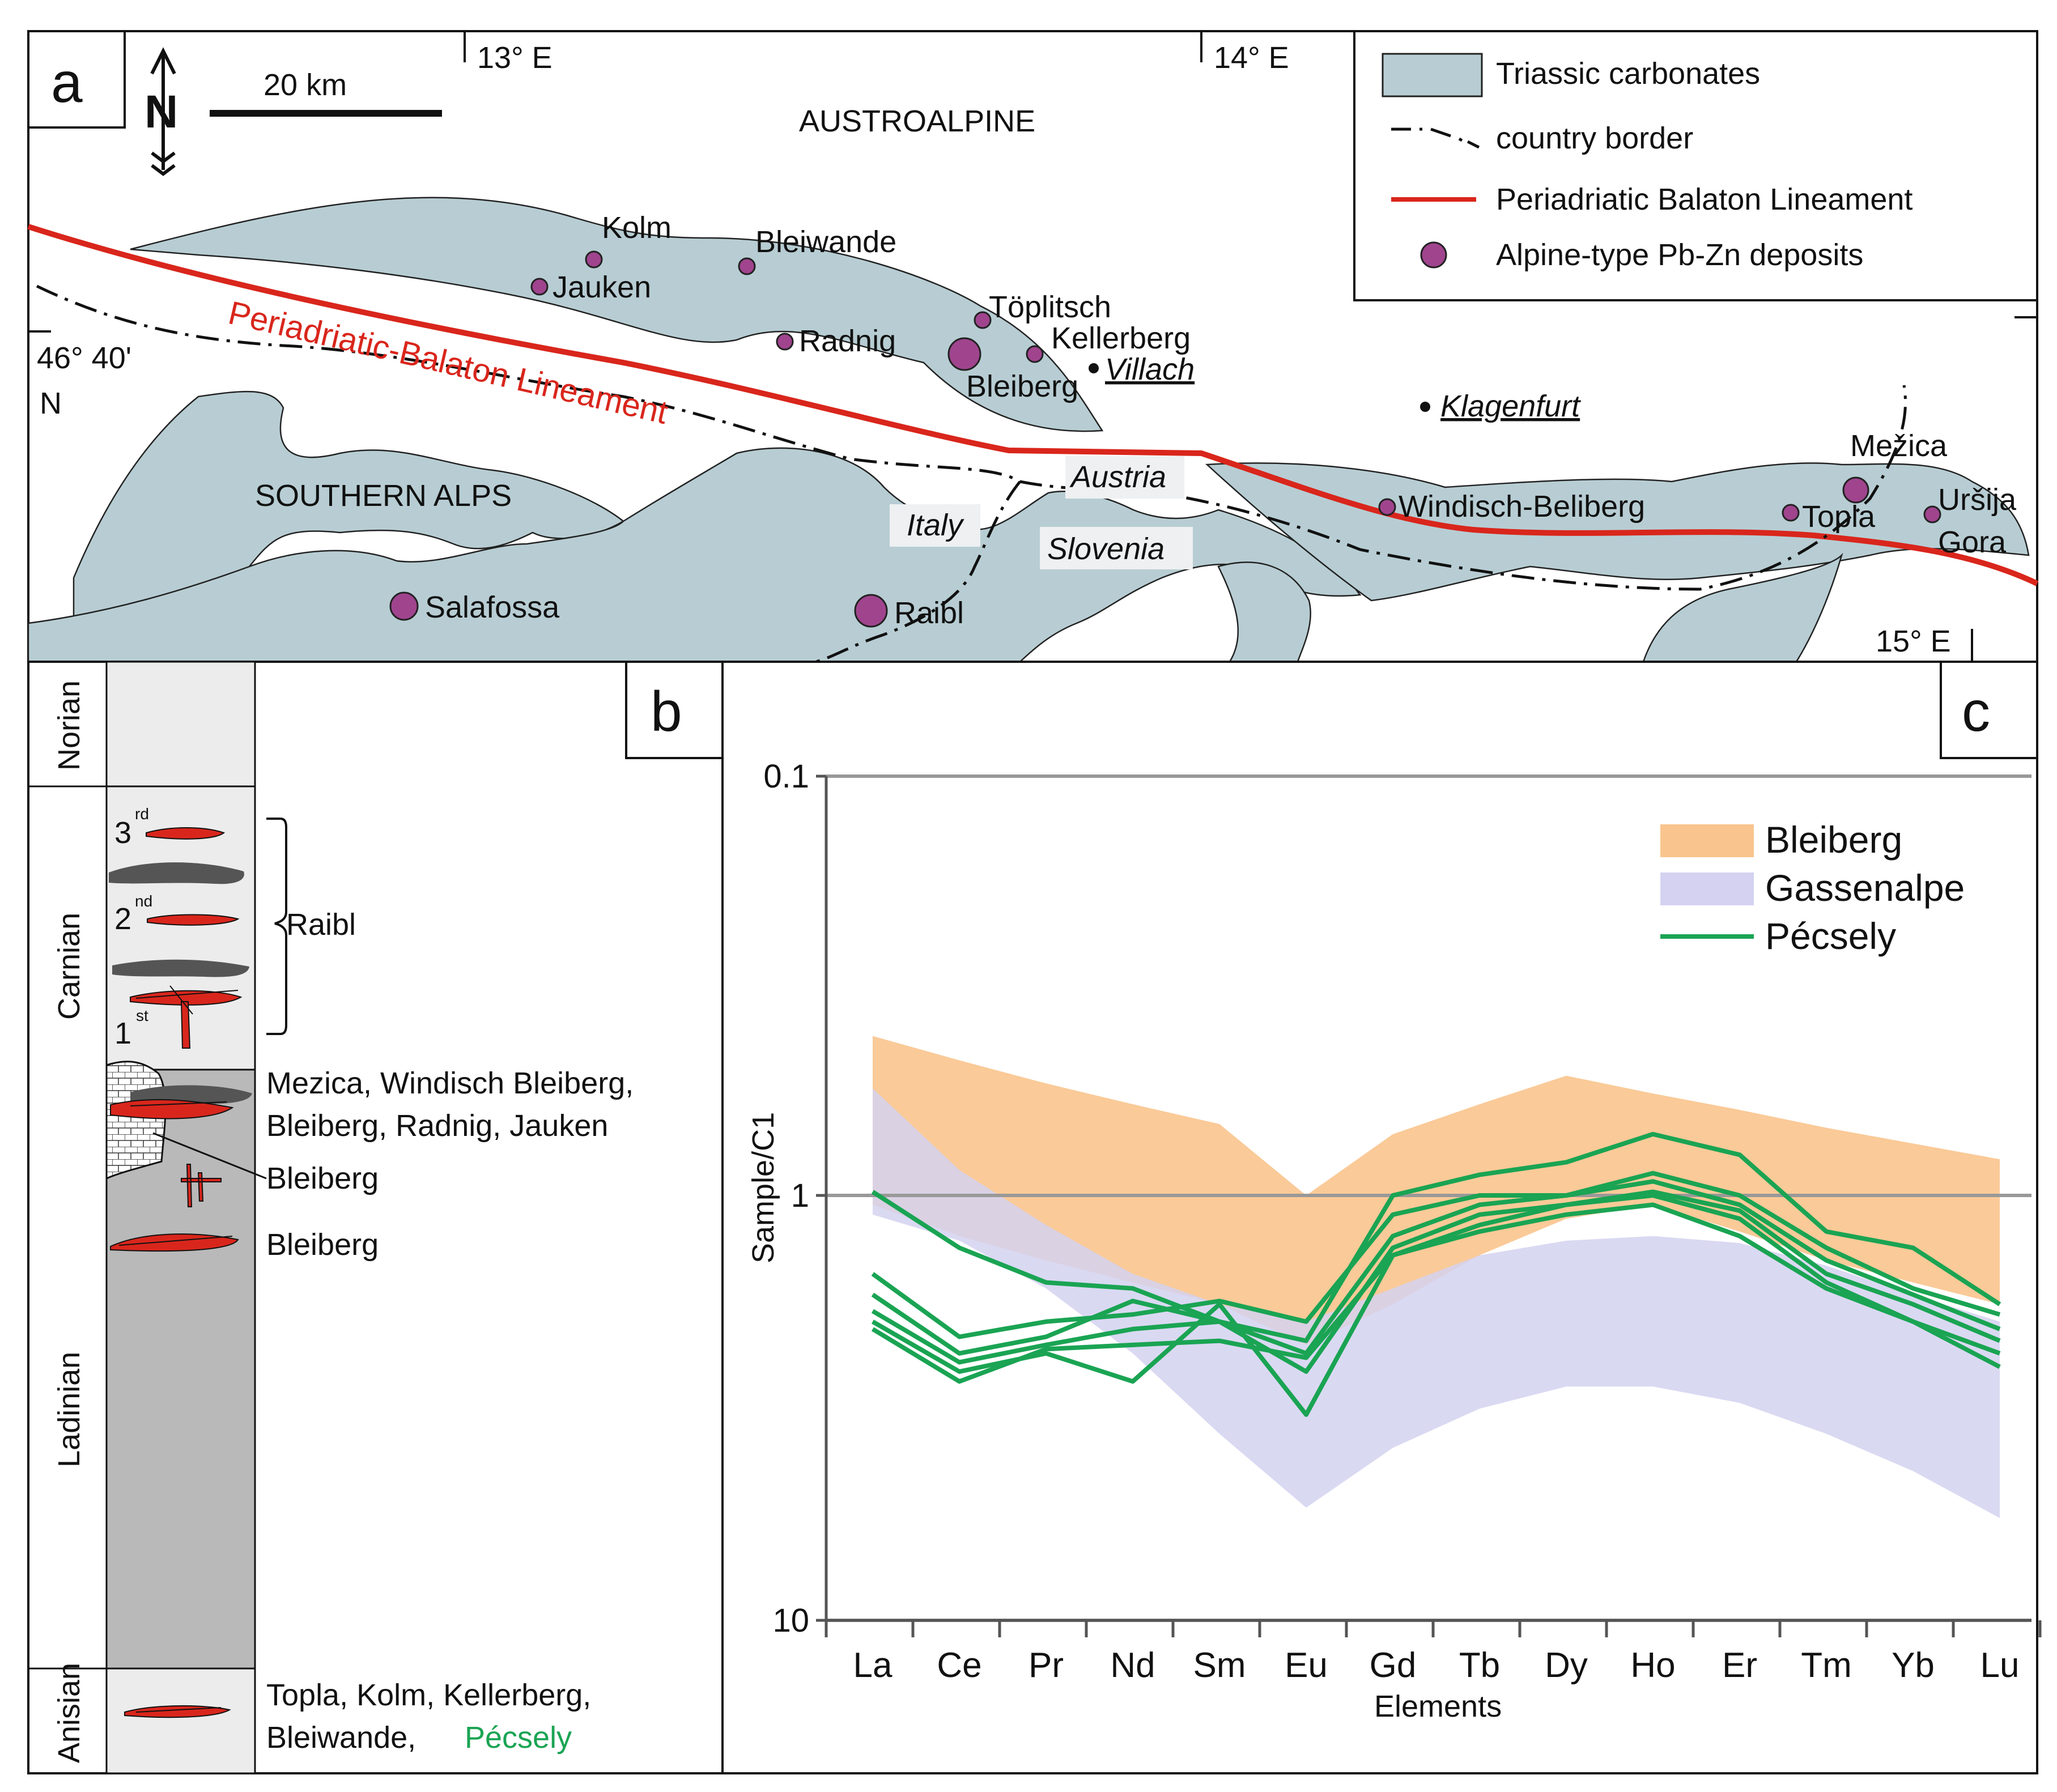 The width and height of the screenshot is (2057, 1792). What do you see at coordinates (594, 259) in the screenshot?
I see `deposit-kolm-marker` at bounding box center [594, 259].